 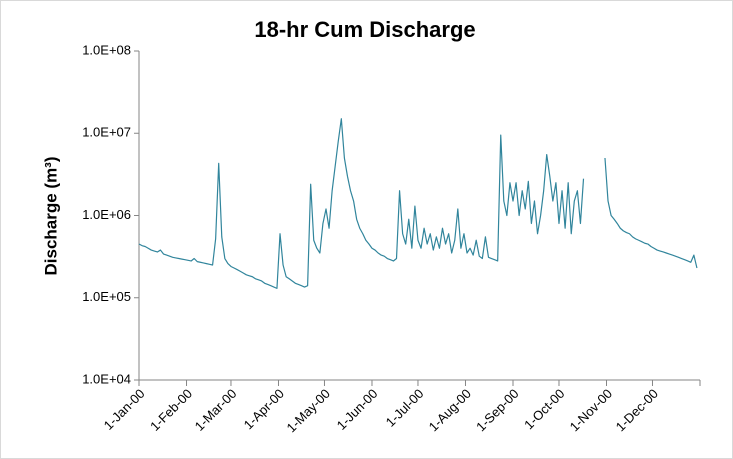 I want to click on y-tick-label: 1.0E+04, so click(x=106, y=378).